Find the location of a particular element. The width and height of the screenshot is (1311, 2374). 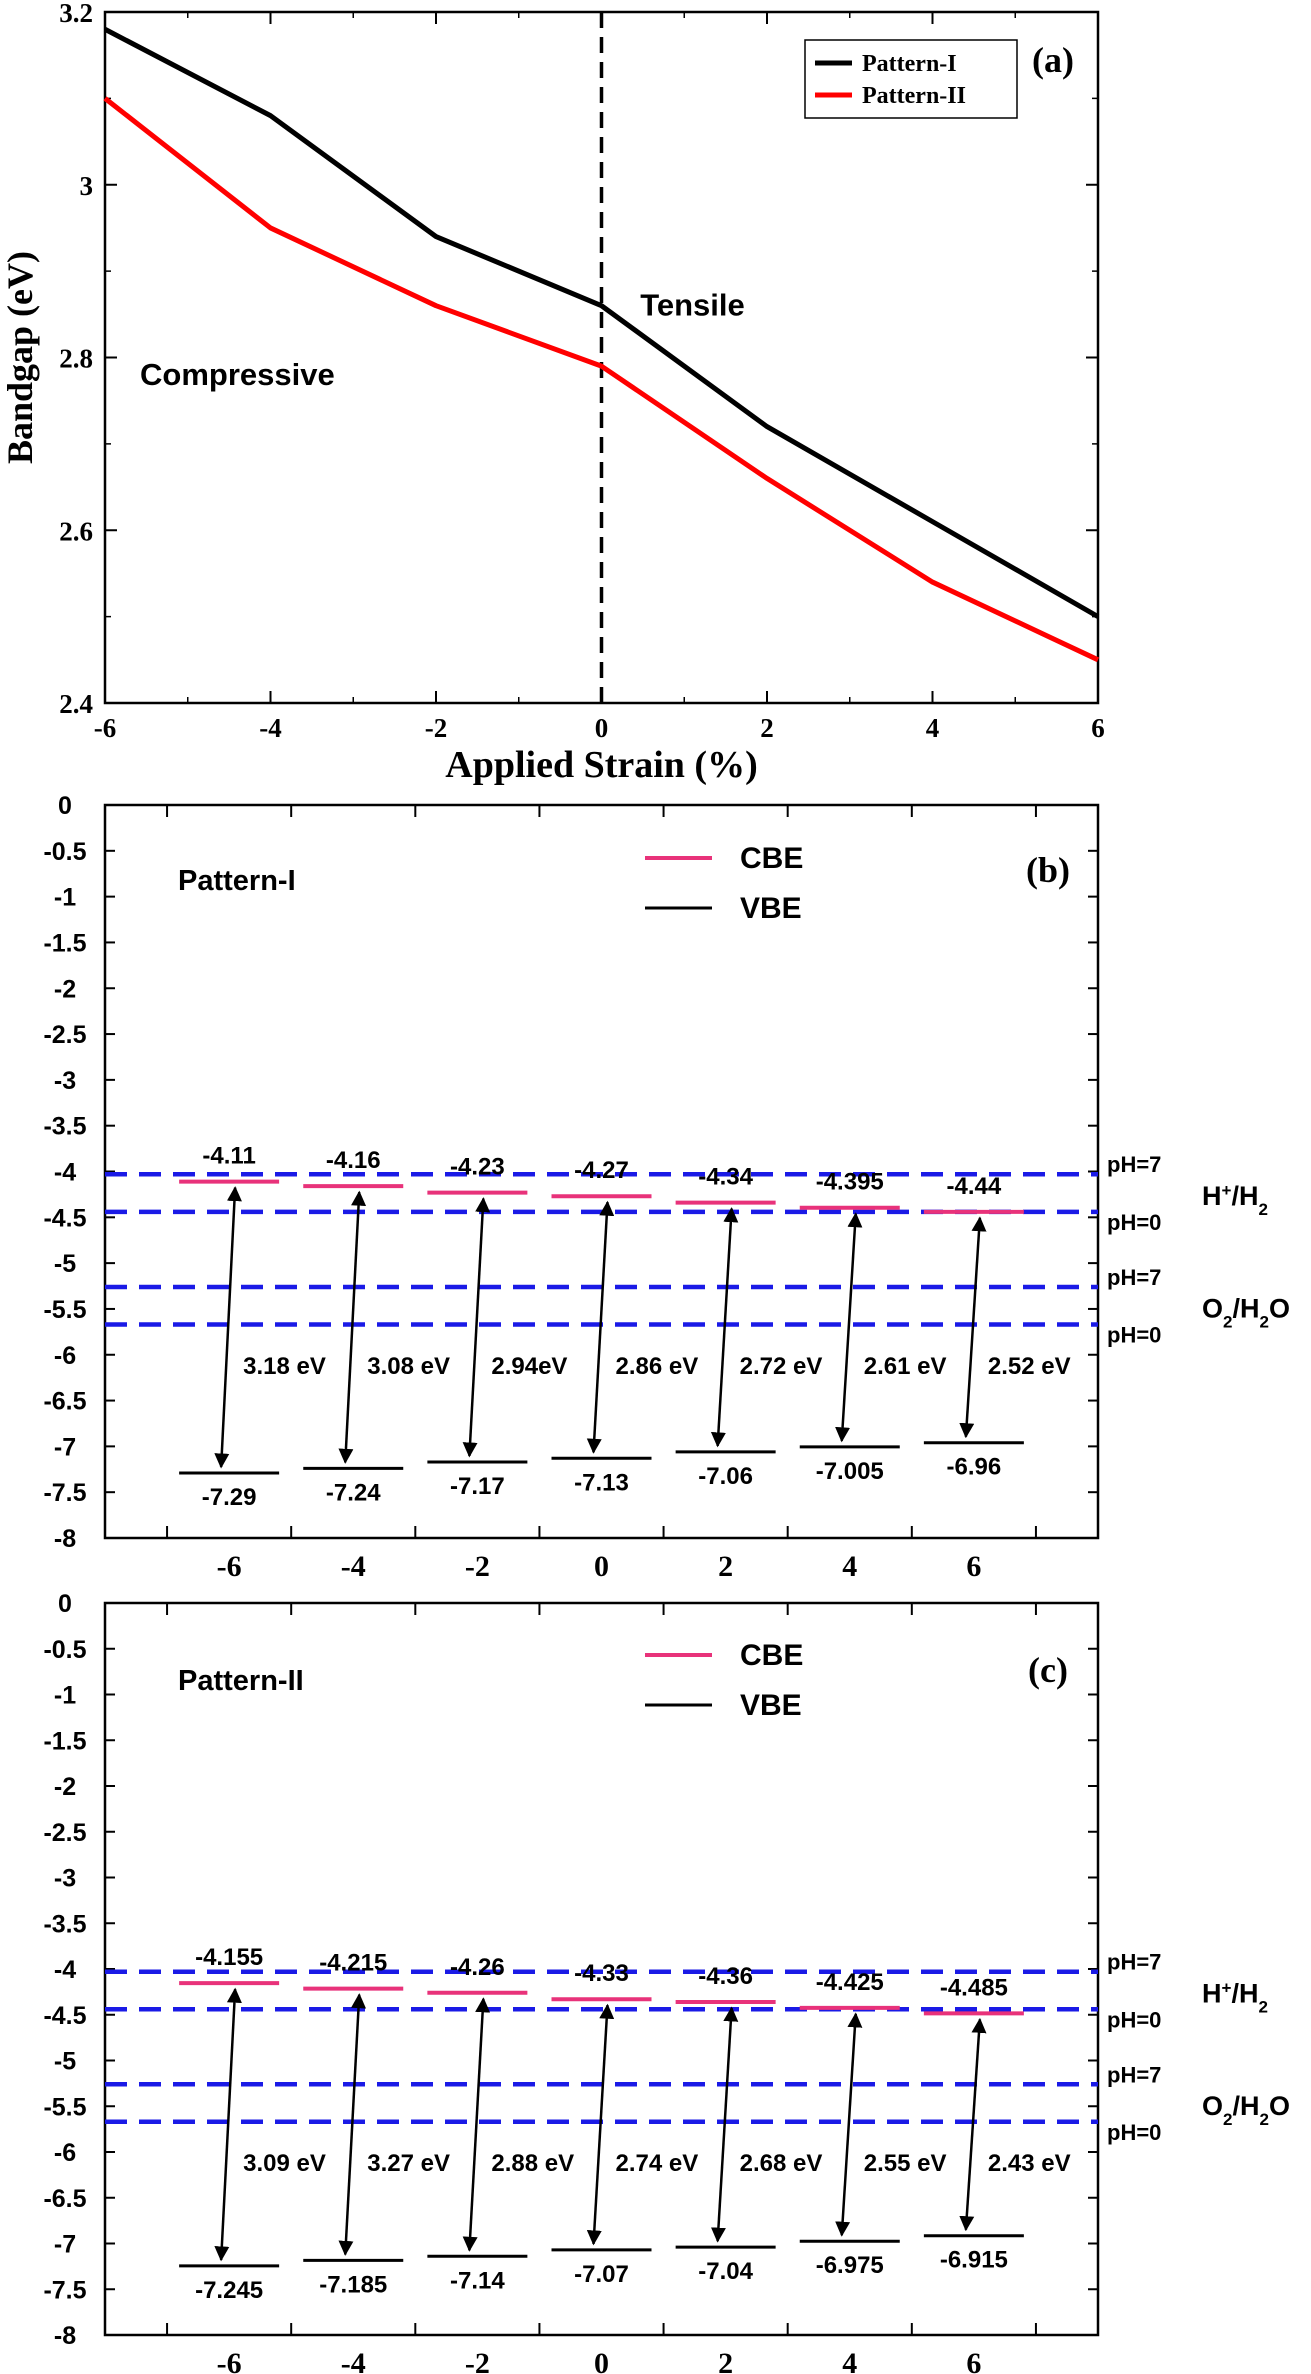

y-tick-label: -3.5 is located at coordinates (64, 1924).